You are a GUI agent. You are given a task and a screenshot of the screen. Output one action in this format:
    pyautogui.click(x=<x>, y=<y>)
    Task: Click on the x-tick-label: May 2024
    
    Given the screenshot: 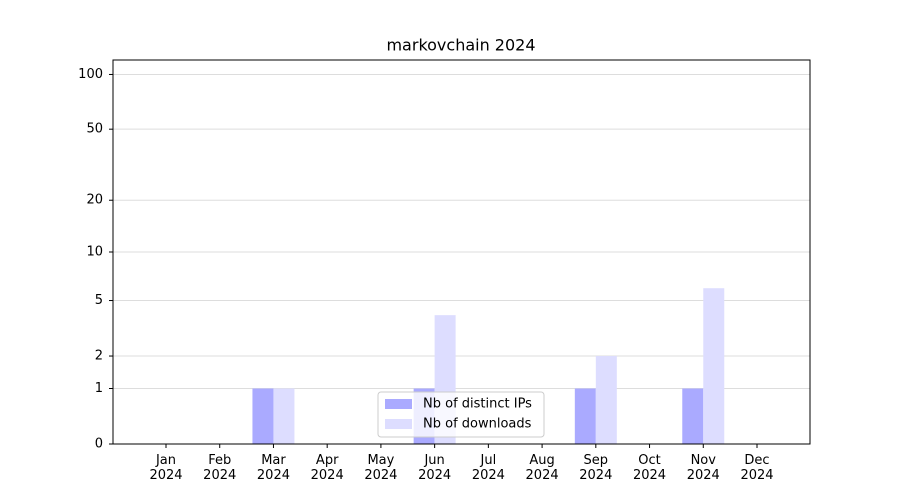 What is the action you would take?
    pyautogui.click(x=381, y=468)
    